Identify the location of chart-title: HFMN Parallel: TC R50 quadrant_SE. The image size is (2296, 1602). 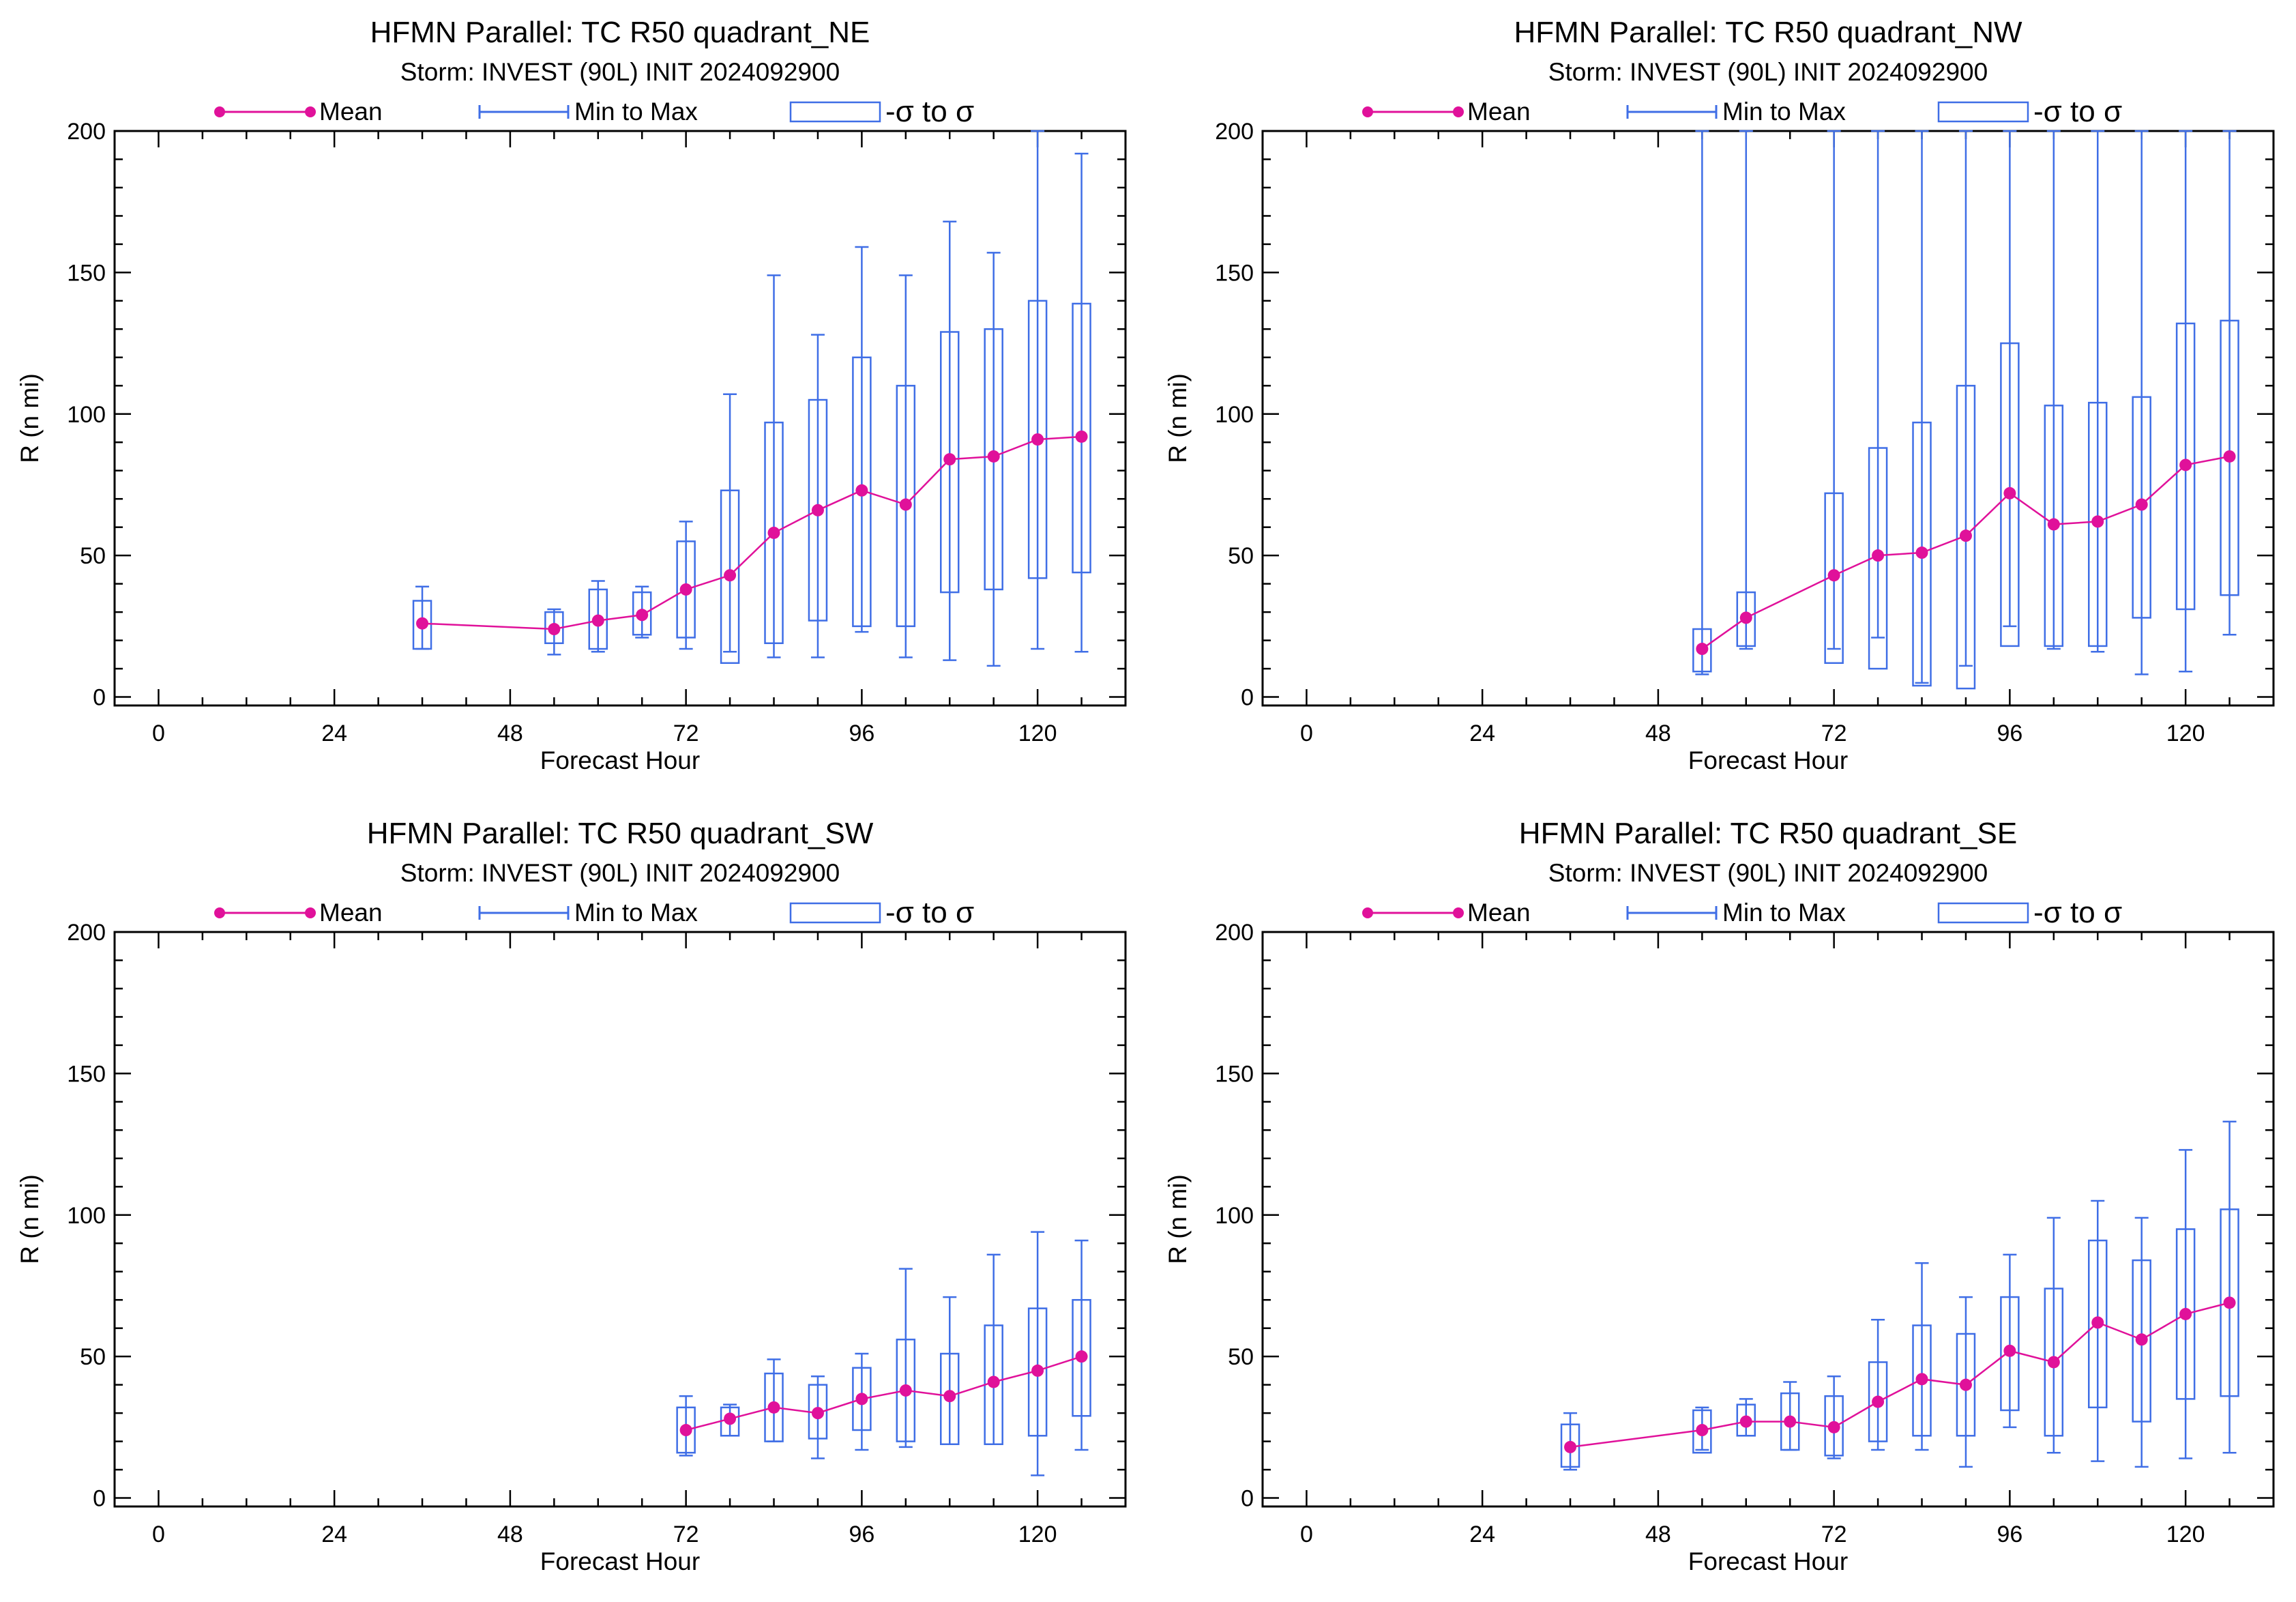
(1768, 834).